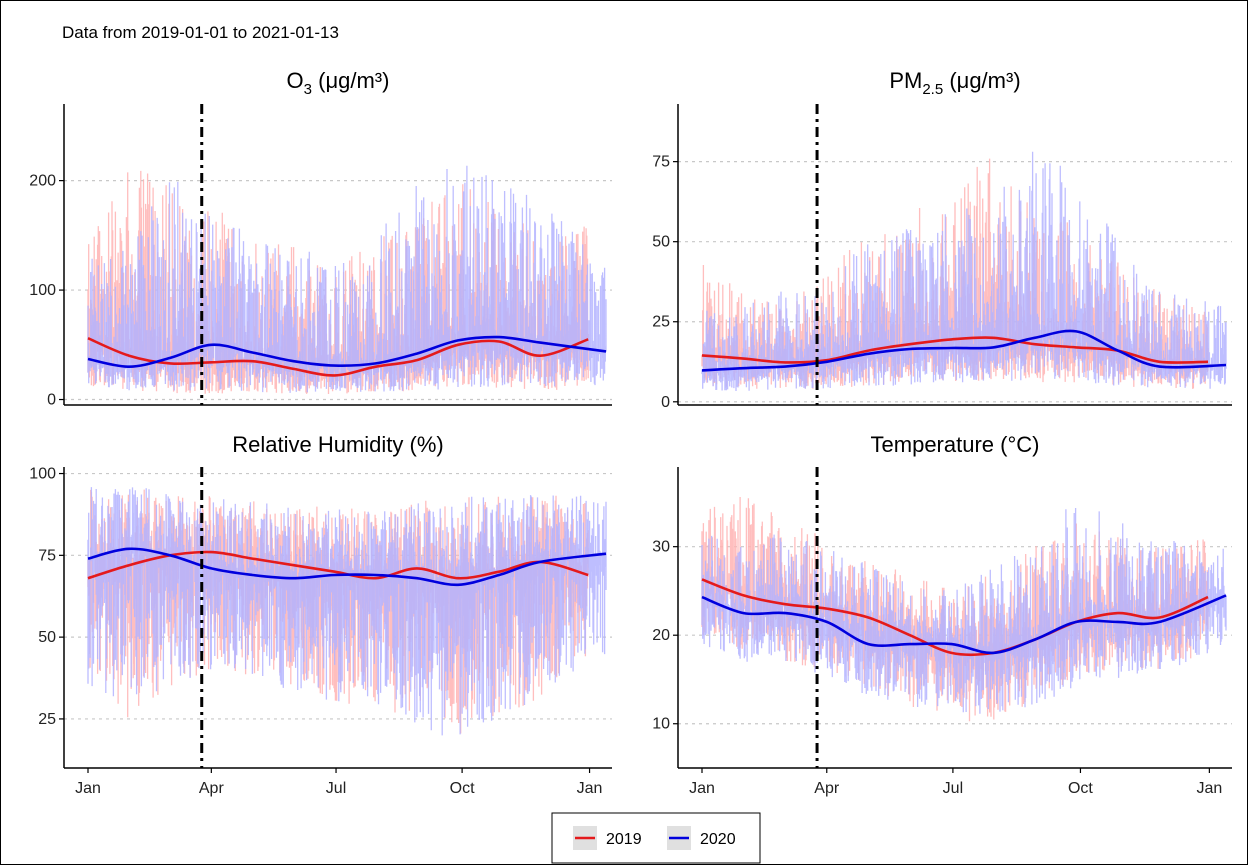 The height and width of the screenshot is (865, 1248). Describe the element at coordinates (42, 181) in the screenshot. I see `y-tick-label-2: 200` at that location.